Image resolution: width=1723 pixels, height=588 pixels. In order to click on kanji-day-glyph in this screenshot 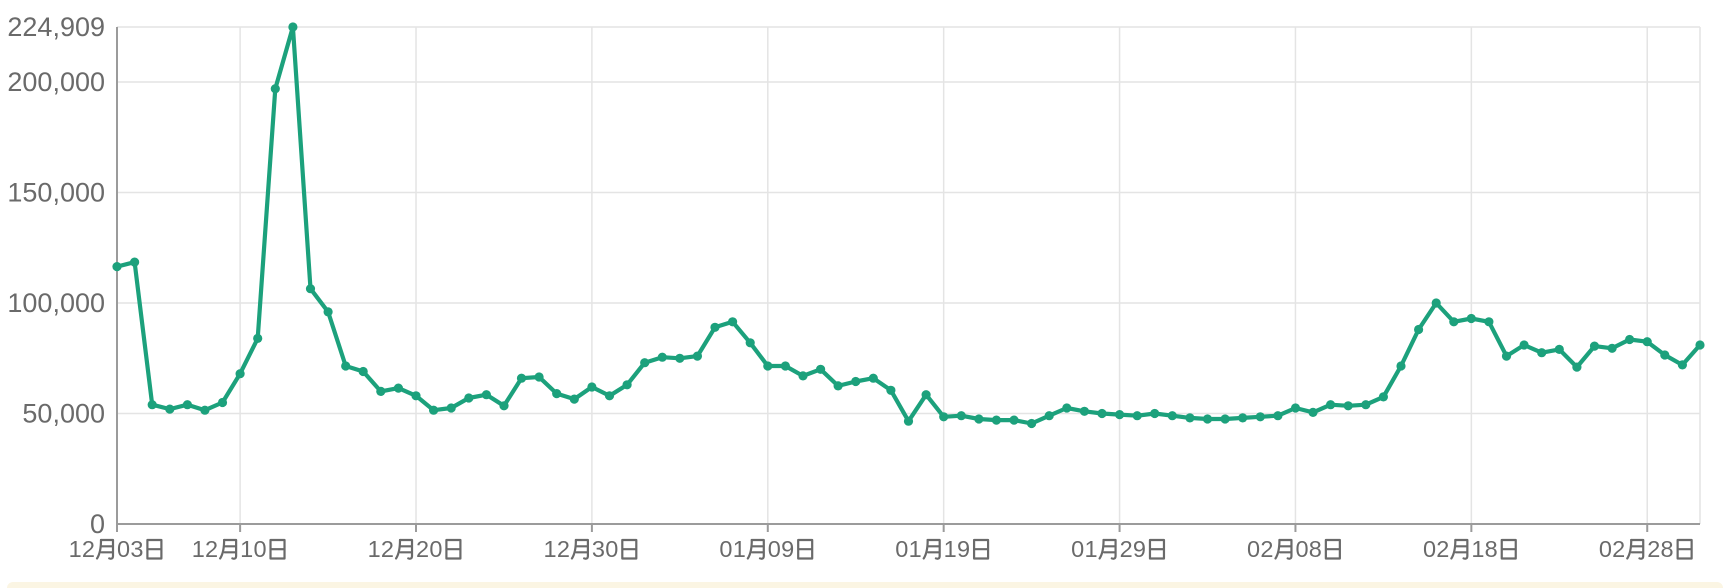, I will do `click(1684, 549)`.